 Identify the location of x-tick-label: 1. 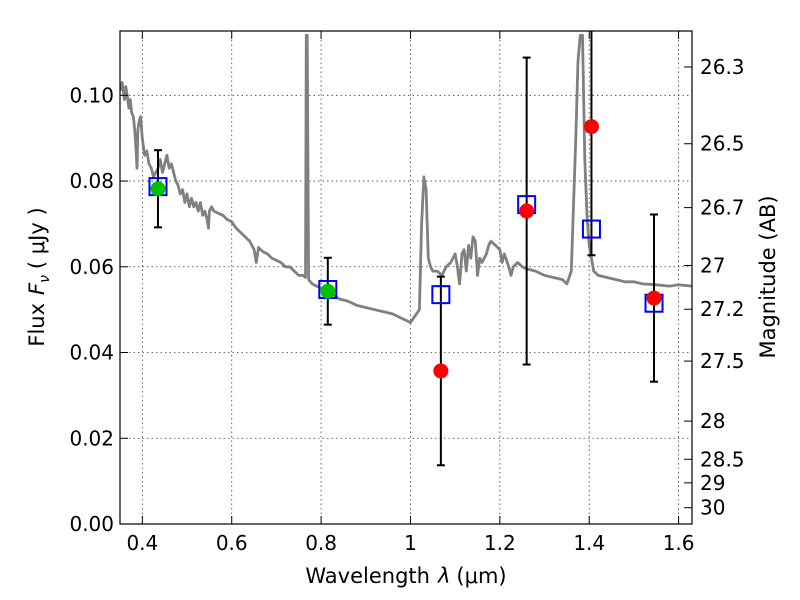
(410, 543).